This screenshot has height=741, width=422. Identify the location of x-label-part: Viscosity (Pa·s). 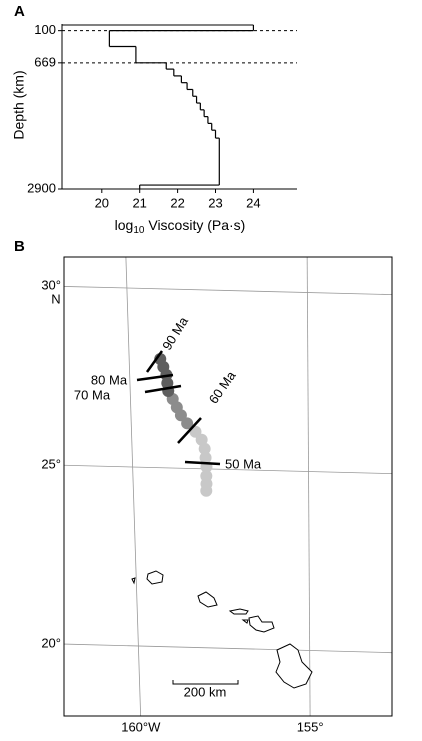
(194, 225).